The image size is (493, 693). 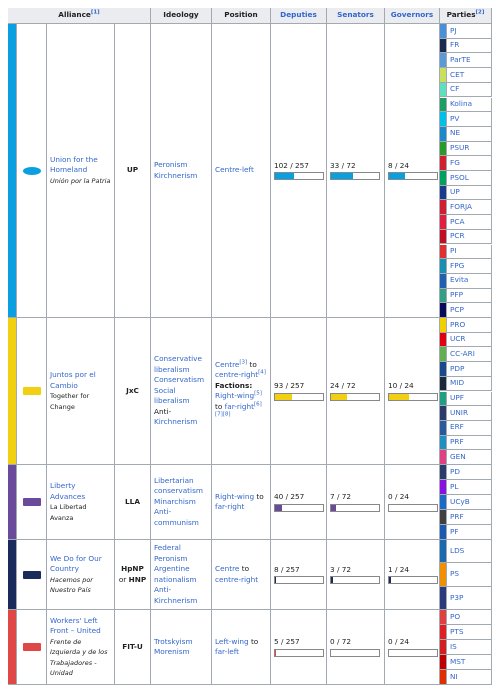 I want to click on party-name: IS, so click(x=453, y=646).